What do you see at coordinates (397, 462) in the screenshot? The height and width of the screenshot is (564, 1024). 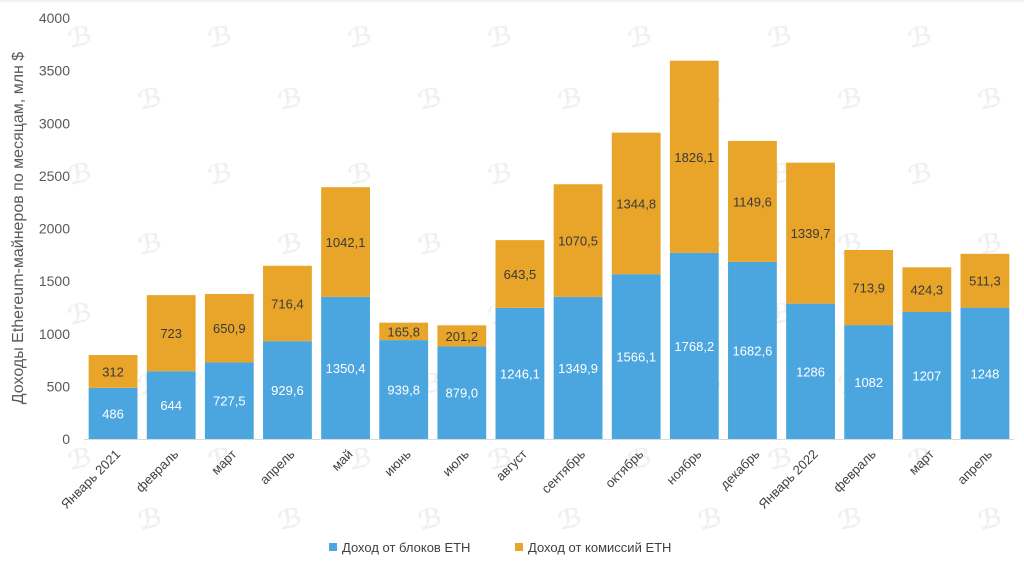 I see `x-tick-label: июнь` at bounding box center [397, 462].